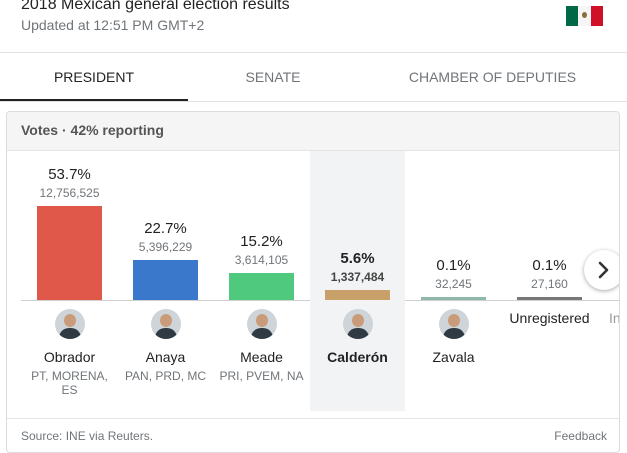  I want to click on candidate-party: PRI, PVEM, NA, so click(261, 376).